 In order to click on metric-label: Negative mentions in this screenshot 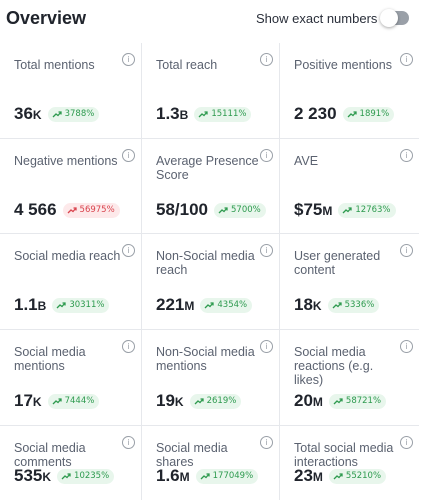, I will do `click(66, 161)`.